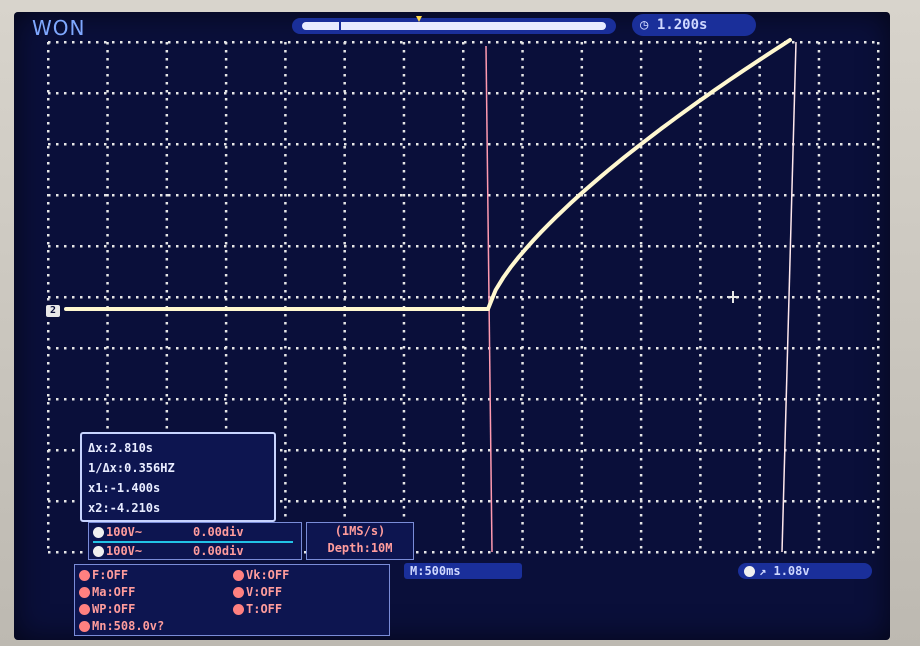  I want to click on memory-window, so click(454, 26).